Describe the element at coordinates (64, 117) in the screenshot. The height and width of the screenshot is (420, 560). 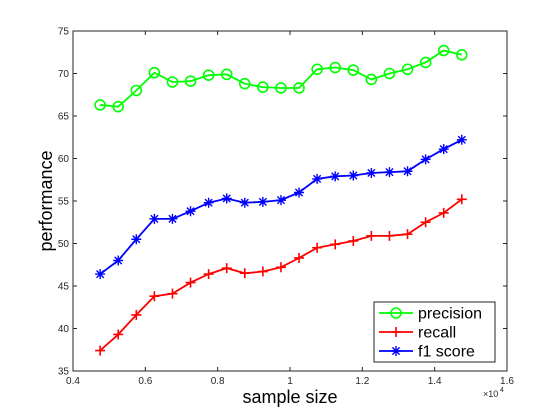
I see `y-tick-label: 65` at that location.